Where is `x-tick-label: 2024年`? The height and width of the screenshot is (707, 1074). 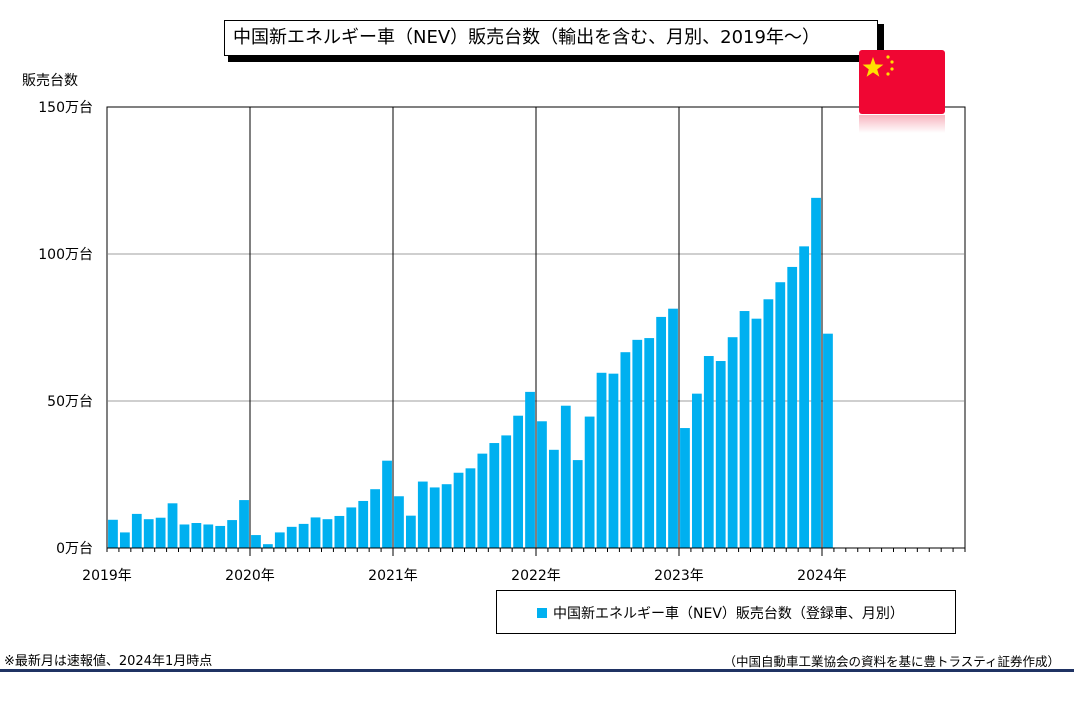
x-tick-label: 2024年 is located at coordinates (822, 576).